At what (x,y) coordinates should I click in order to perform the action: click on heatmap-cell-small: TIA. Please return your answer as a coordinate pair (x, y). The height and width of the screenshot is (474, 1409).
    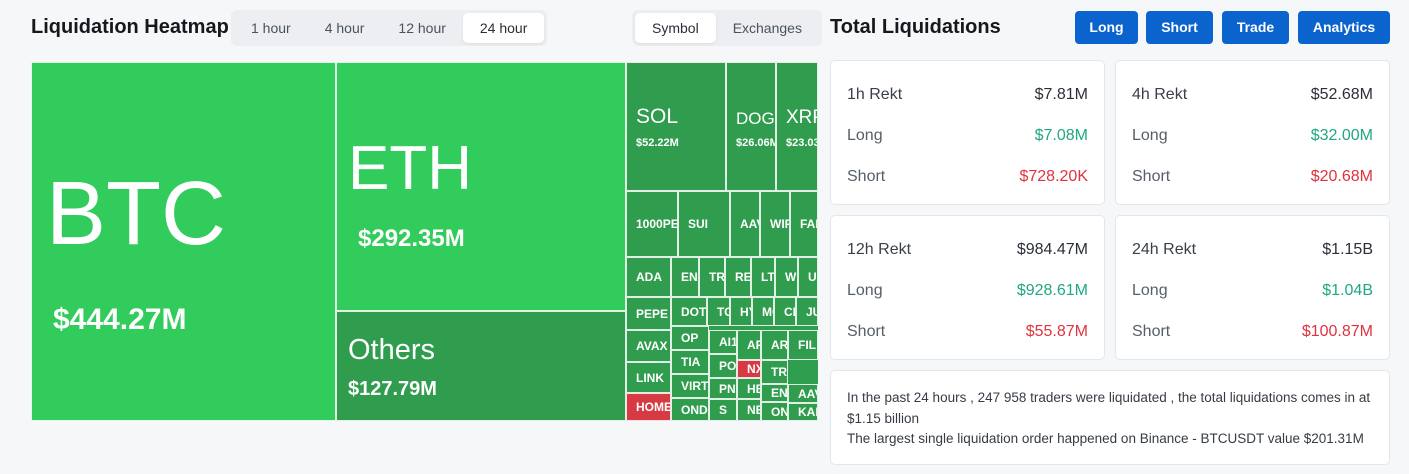
    Looking at the image, I should click on (690, 362).